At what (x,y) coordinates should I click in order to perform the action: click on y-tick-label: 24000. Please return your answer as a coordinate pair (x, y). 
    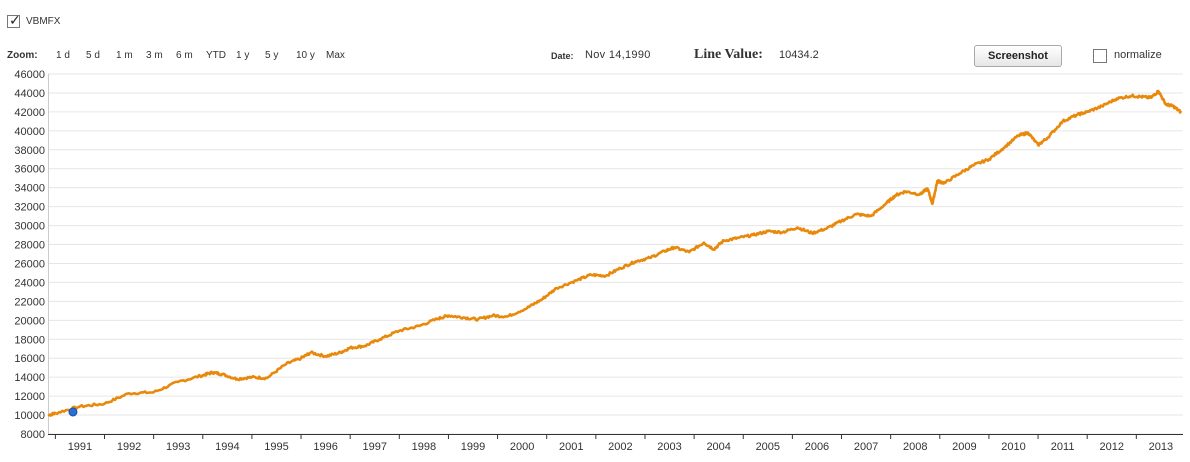
    Looking at the image, I should click on (29, 283).